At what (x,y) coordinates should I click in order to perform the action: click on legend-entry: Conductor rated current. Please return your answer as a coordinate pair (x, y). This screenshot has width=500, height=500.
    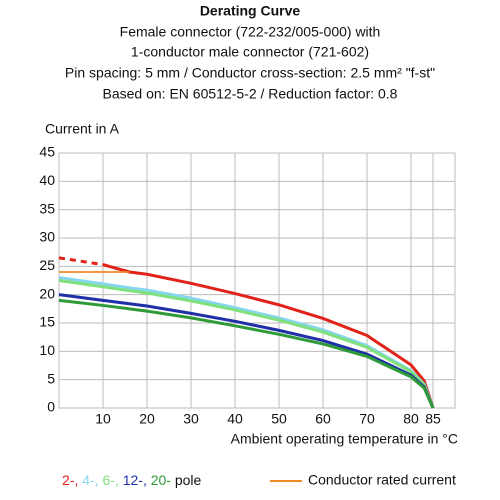
    Looking at the image, I should click on (382, 480).